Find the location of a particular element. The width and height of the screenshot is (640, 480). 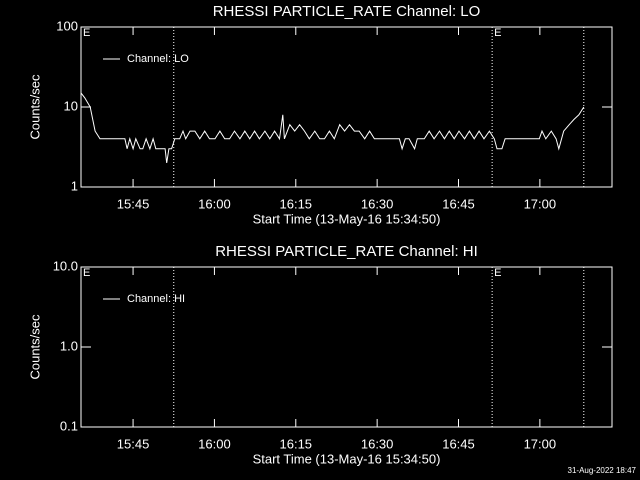

y-tick-label: 100 is located at coordinates (67, 25).